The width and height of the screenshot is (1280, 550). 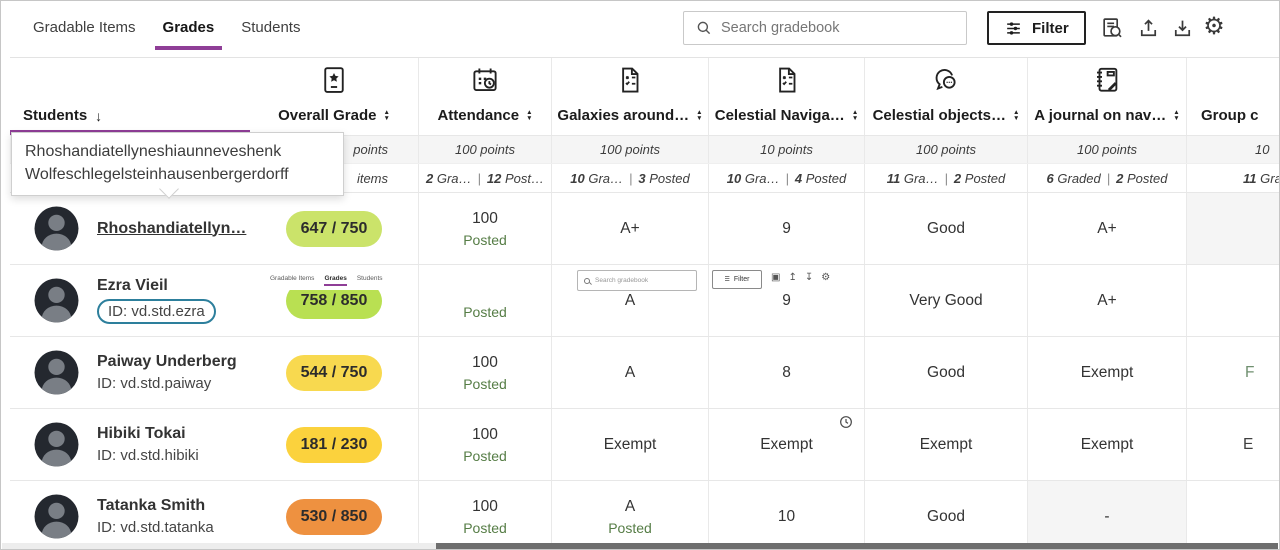 What do you see at coordinates (167, 361) in the screenshot?
I see `student-name-link: Paiway Underberg` at bounding box center [167, 361].